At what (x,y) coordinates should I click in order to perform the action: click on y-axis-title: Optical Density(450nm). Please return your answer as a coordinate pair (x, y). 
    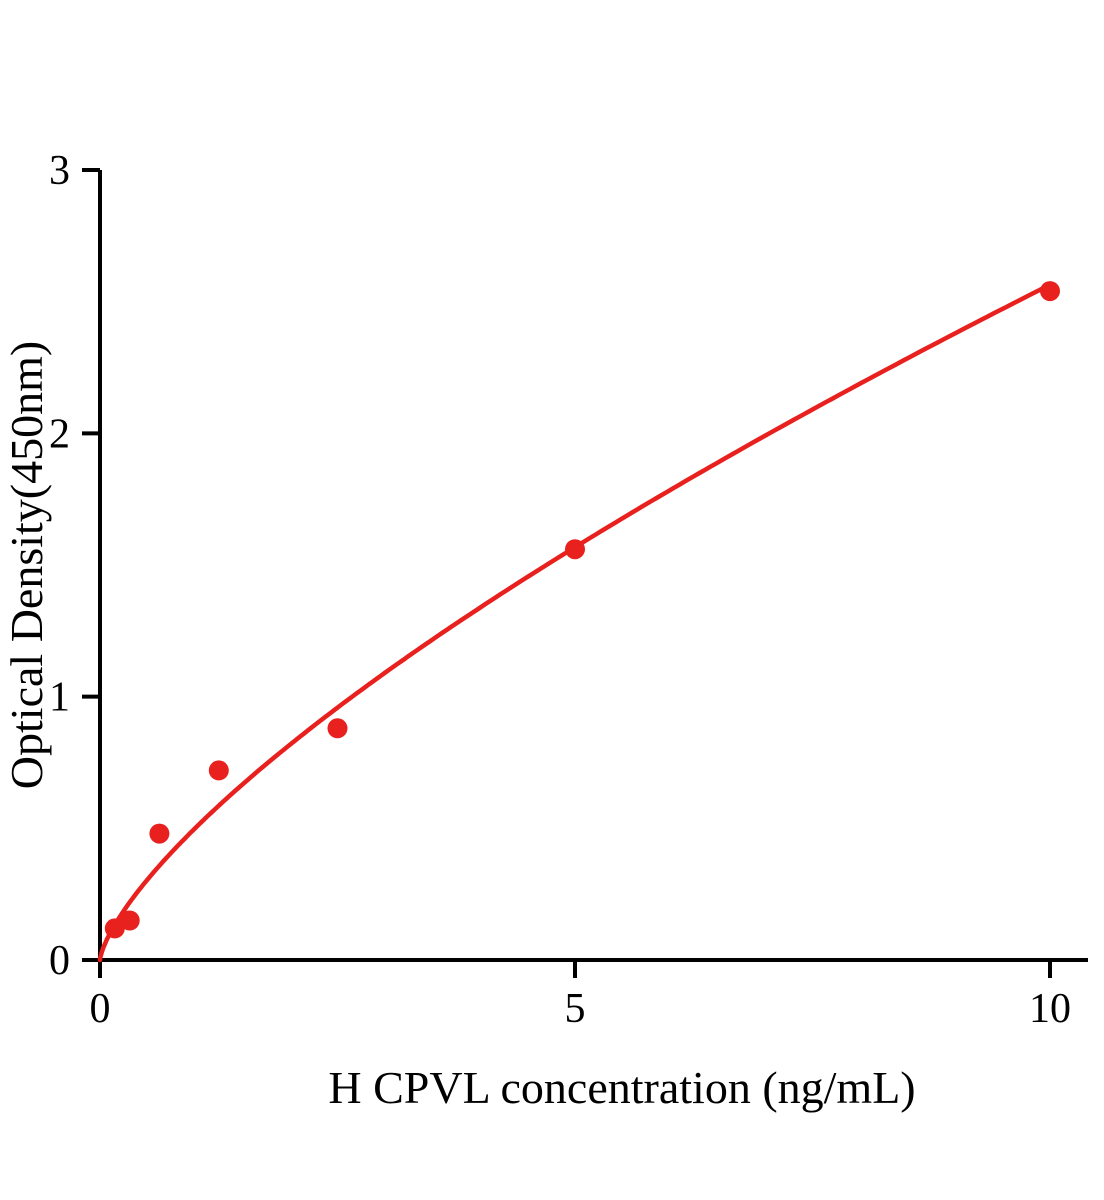
    Looking at the image, I should click on (26, 565).